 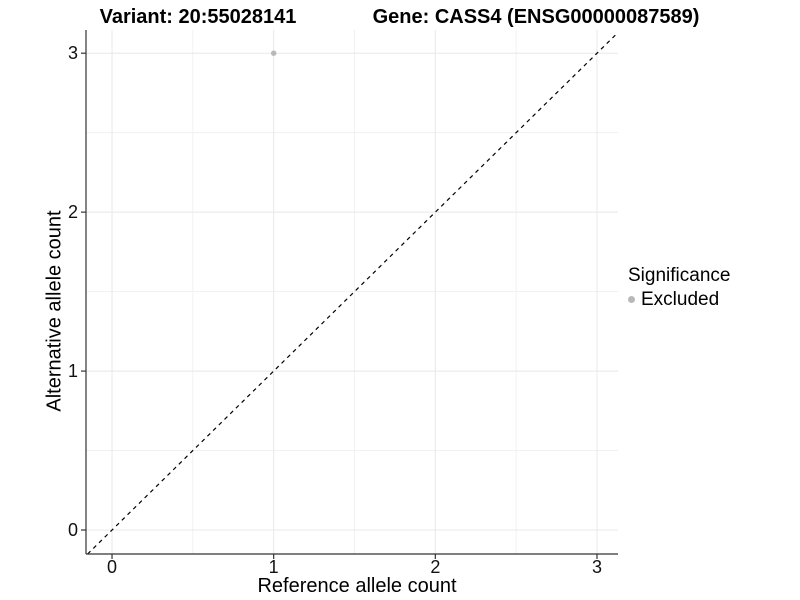 What do you see at coordinates (273, 53) in the screenshot?
I see `data-point` at bounding box center [273, 53].